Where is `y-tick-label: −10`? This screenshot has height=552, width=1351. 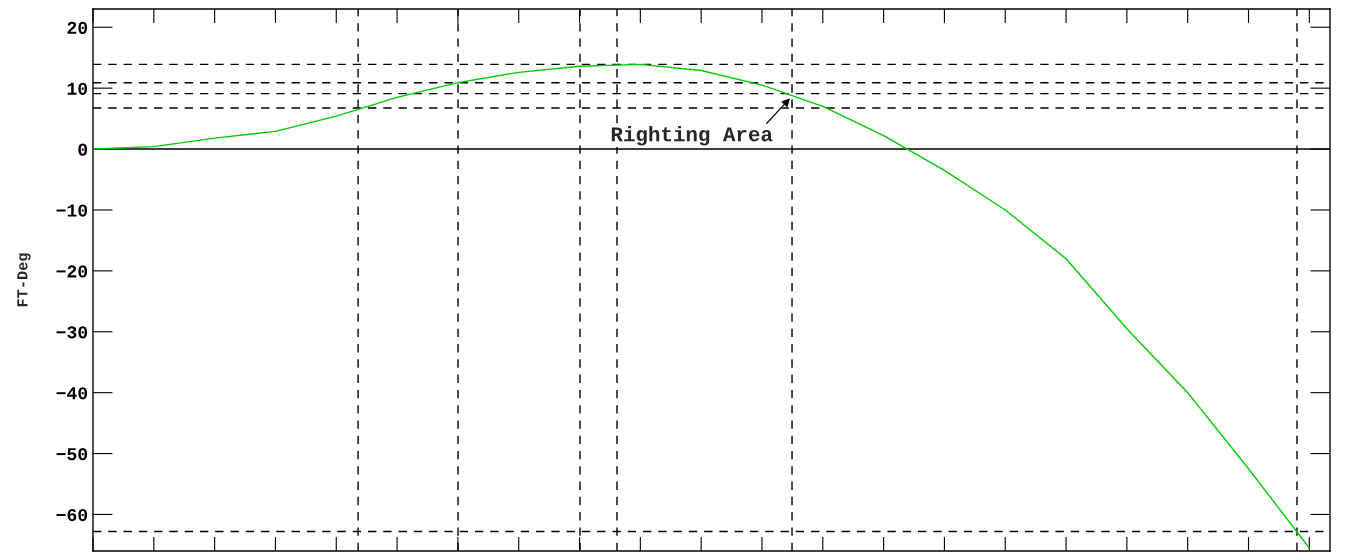 y-tick-label: −10 is located at coordinates (72, 210).